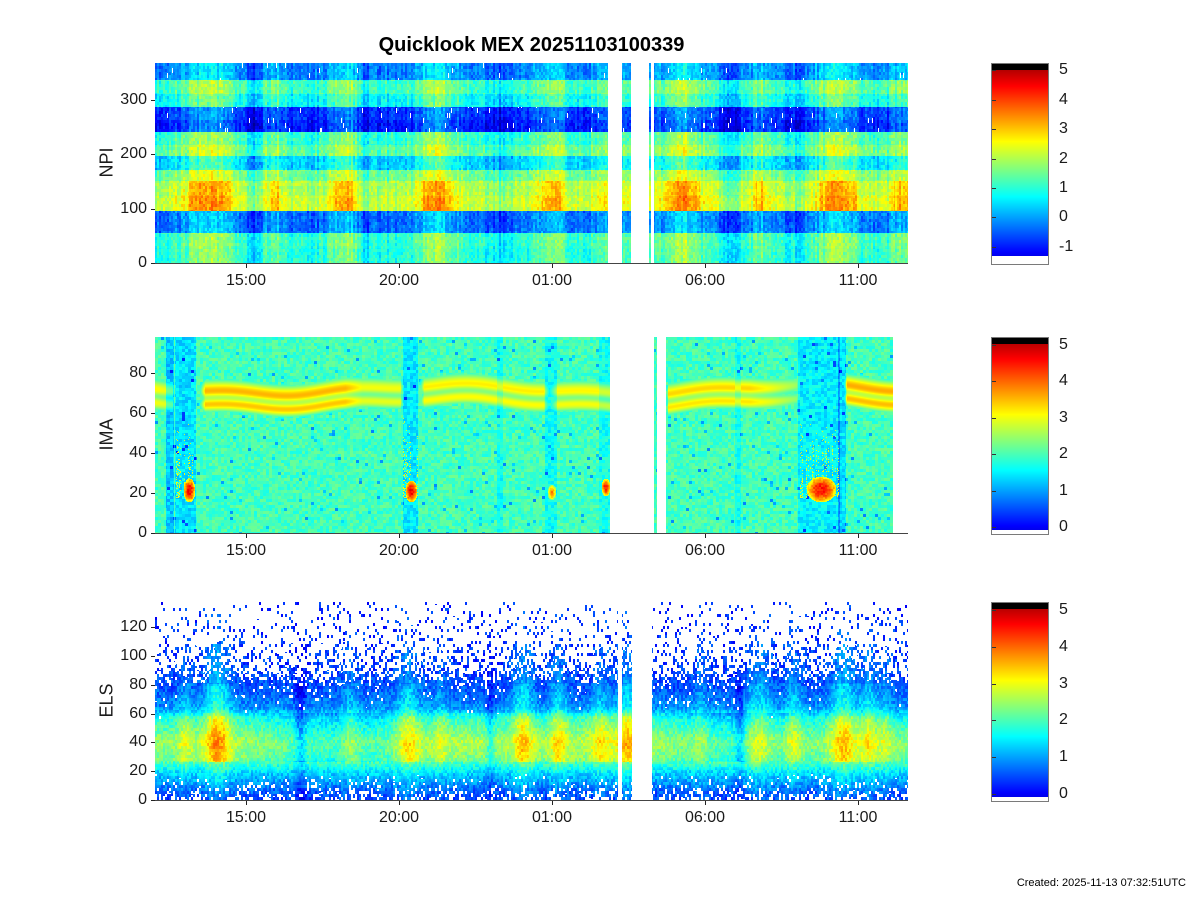 This screenshot has width=1200, height=900. What do you see at coordinates (1066, 246) in the screenshot?
I see `colorbar-tick-label: -1` at bounding box center [1066, 246].